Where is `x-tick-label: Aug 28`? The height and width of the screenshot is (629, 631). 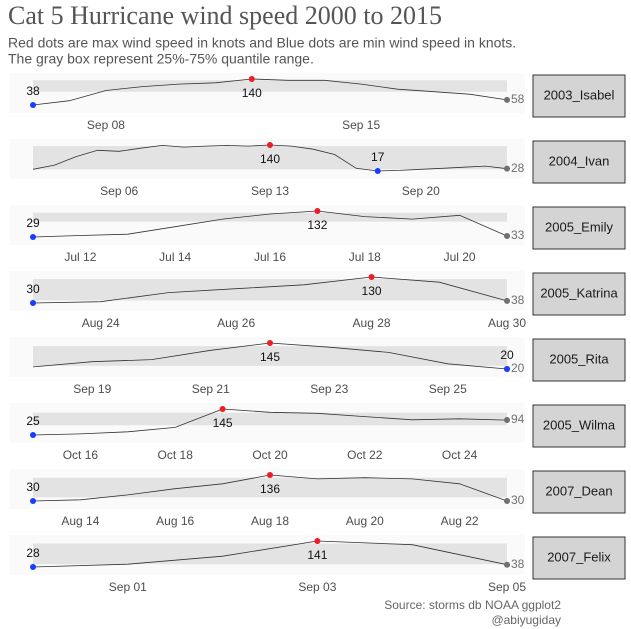
x-tick-label: Aug 28 is located at coordinates (372, 323).